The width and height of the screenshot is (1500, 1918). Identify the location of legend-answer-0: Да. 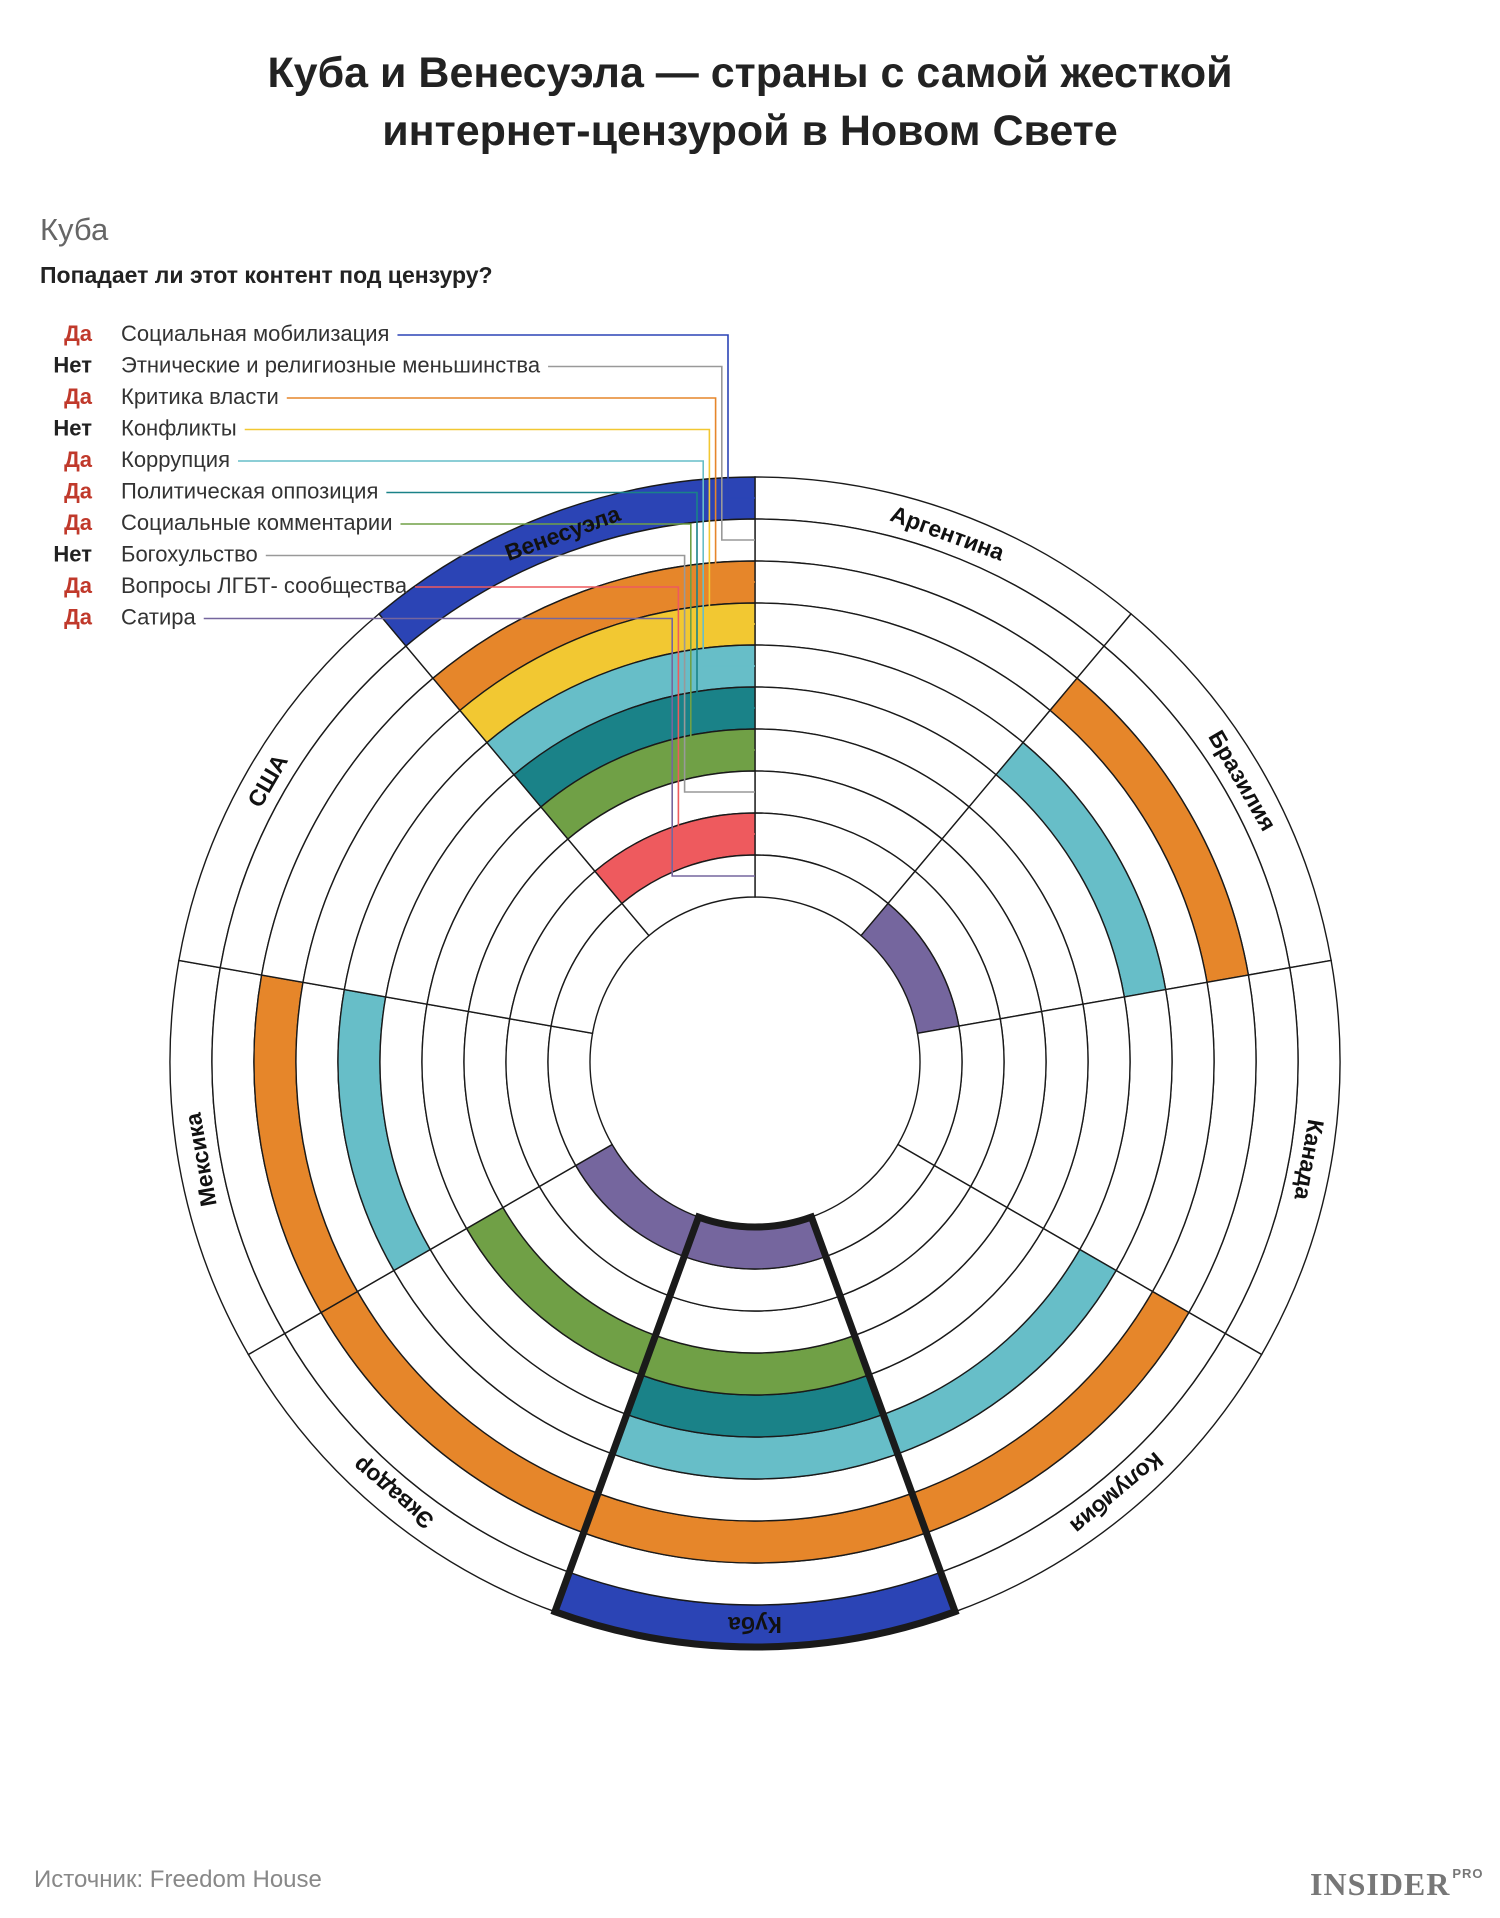
(78, 333).